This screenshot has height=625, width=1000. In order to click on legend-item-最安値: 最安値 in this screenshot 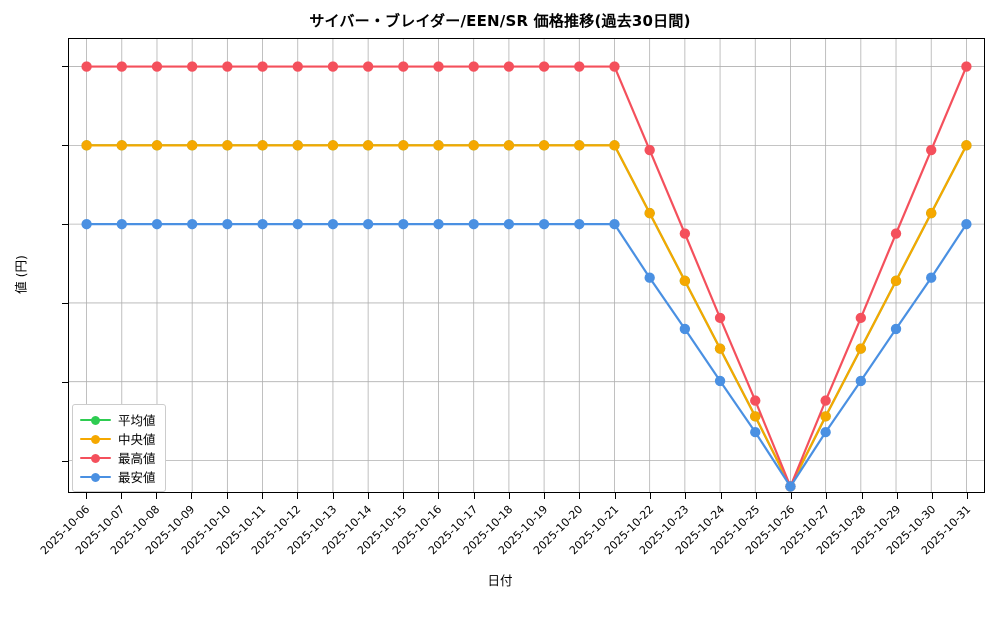, I will do `click(118, 476)`.